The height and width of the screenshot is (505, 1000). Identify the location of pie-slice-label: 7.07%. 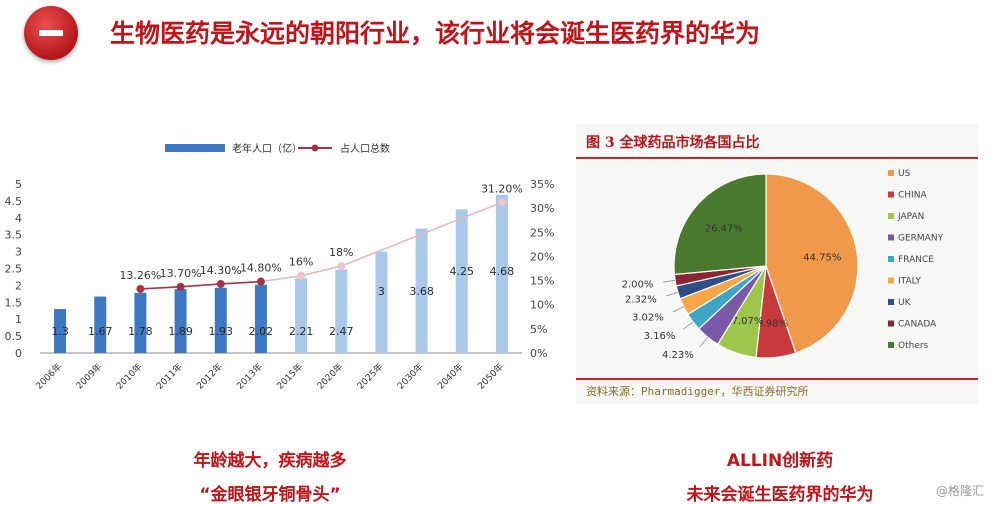
(748, 321).